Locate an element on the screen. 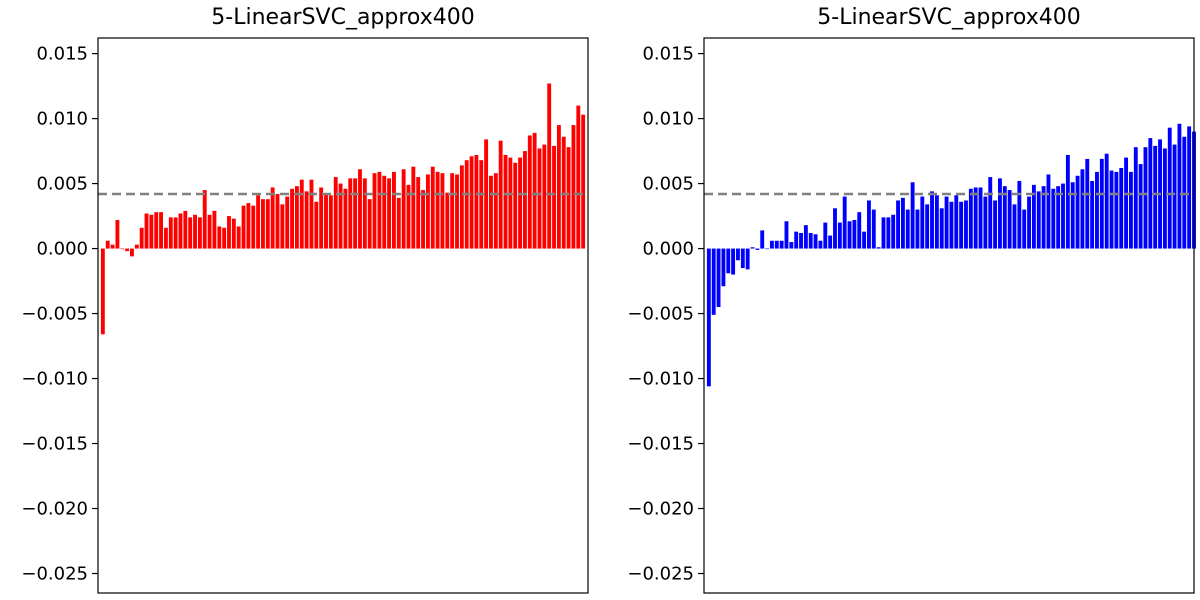 The image size is (1200, 600). y-tick-label: 0.015 is located at coordinates (668, 54).